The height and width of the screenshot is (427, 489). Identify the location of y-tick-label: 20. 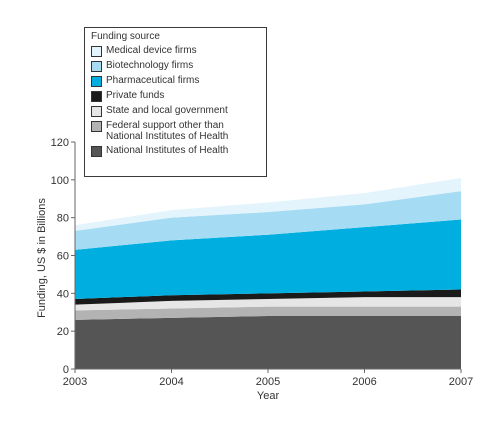
(63, 332).